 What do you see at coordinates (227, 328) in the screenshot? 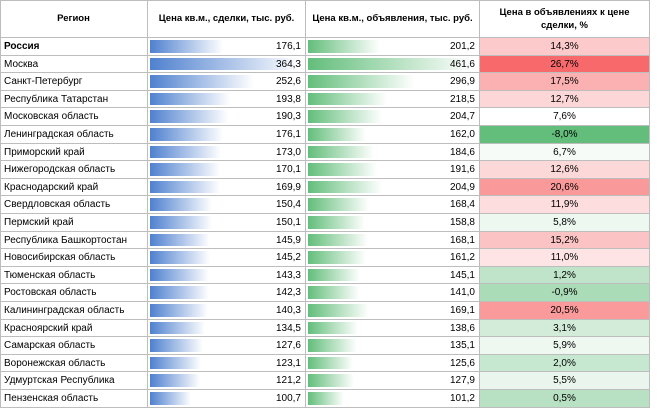
I see `deal-cell: 134,5` at bounding box center [227, 328].